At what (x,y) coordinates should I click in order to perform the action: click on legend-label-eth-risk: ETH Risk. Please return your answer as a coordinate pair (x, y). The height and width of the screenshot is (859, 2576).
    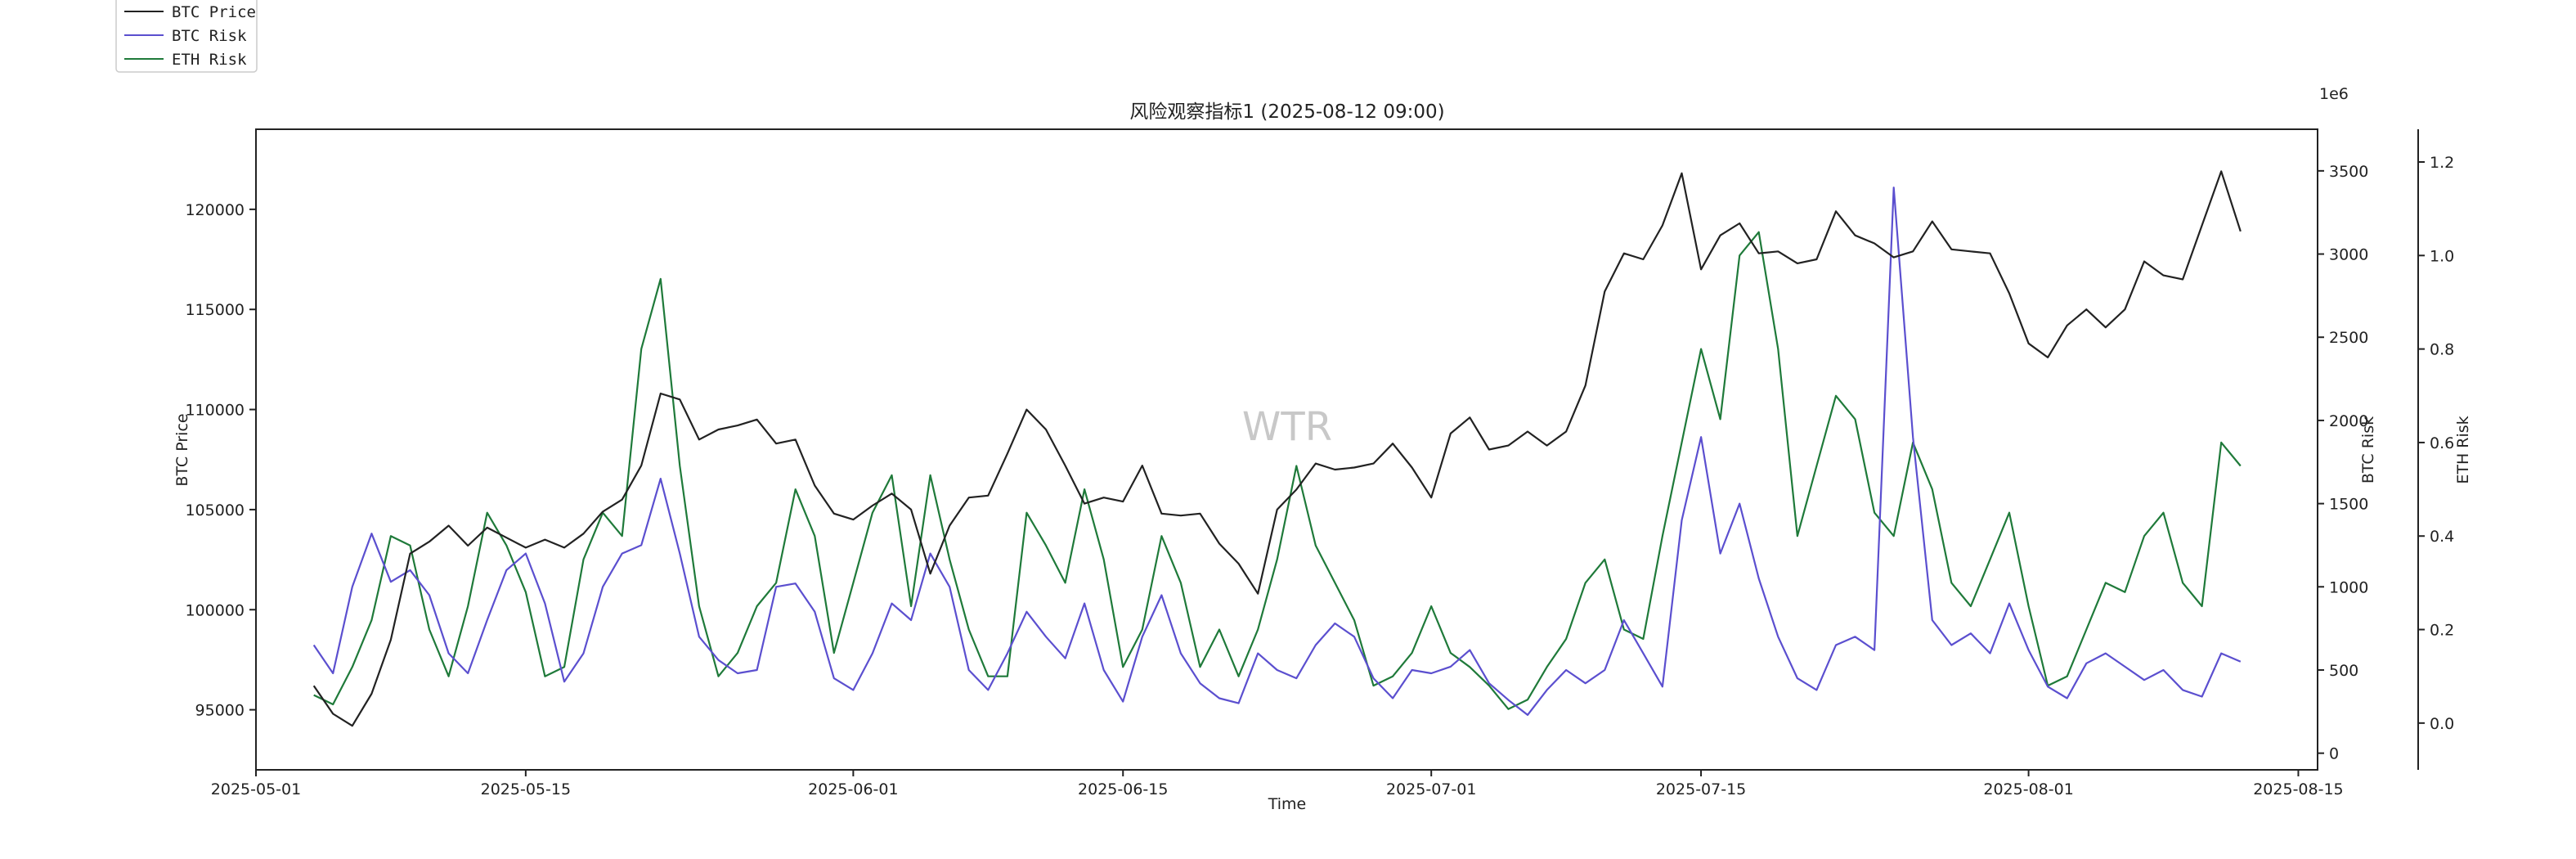
    Looking at the image, I should click on (210, 60).